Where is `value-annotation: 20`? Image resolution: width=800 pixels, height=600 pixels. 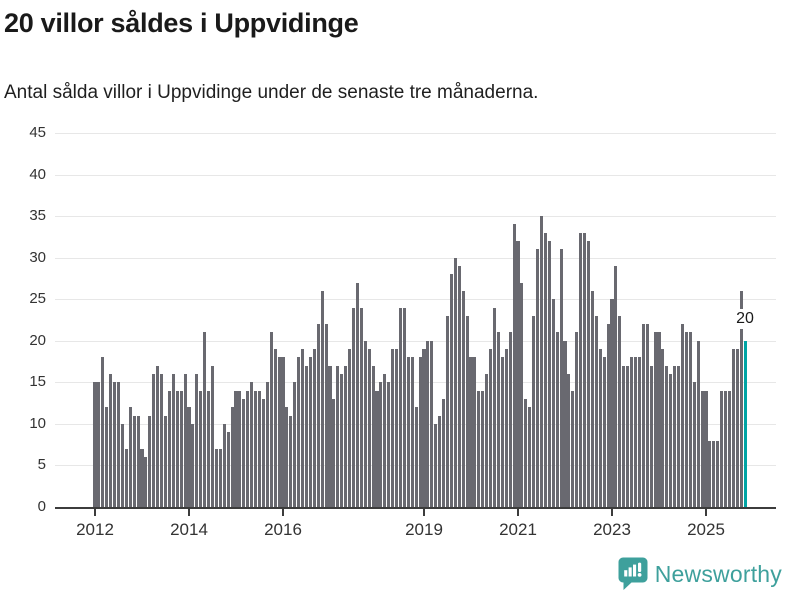 value-annotation: 20 is located at coordinates (745, 318).